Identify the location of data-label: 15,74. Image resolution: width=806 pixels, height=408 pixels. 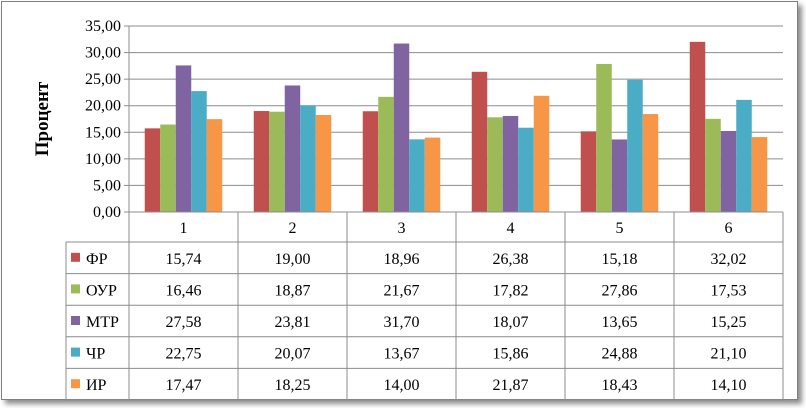
(184, 259).